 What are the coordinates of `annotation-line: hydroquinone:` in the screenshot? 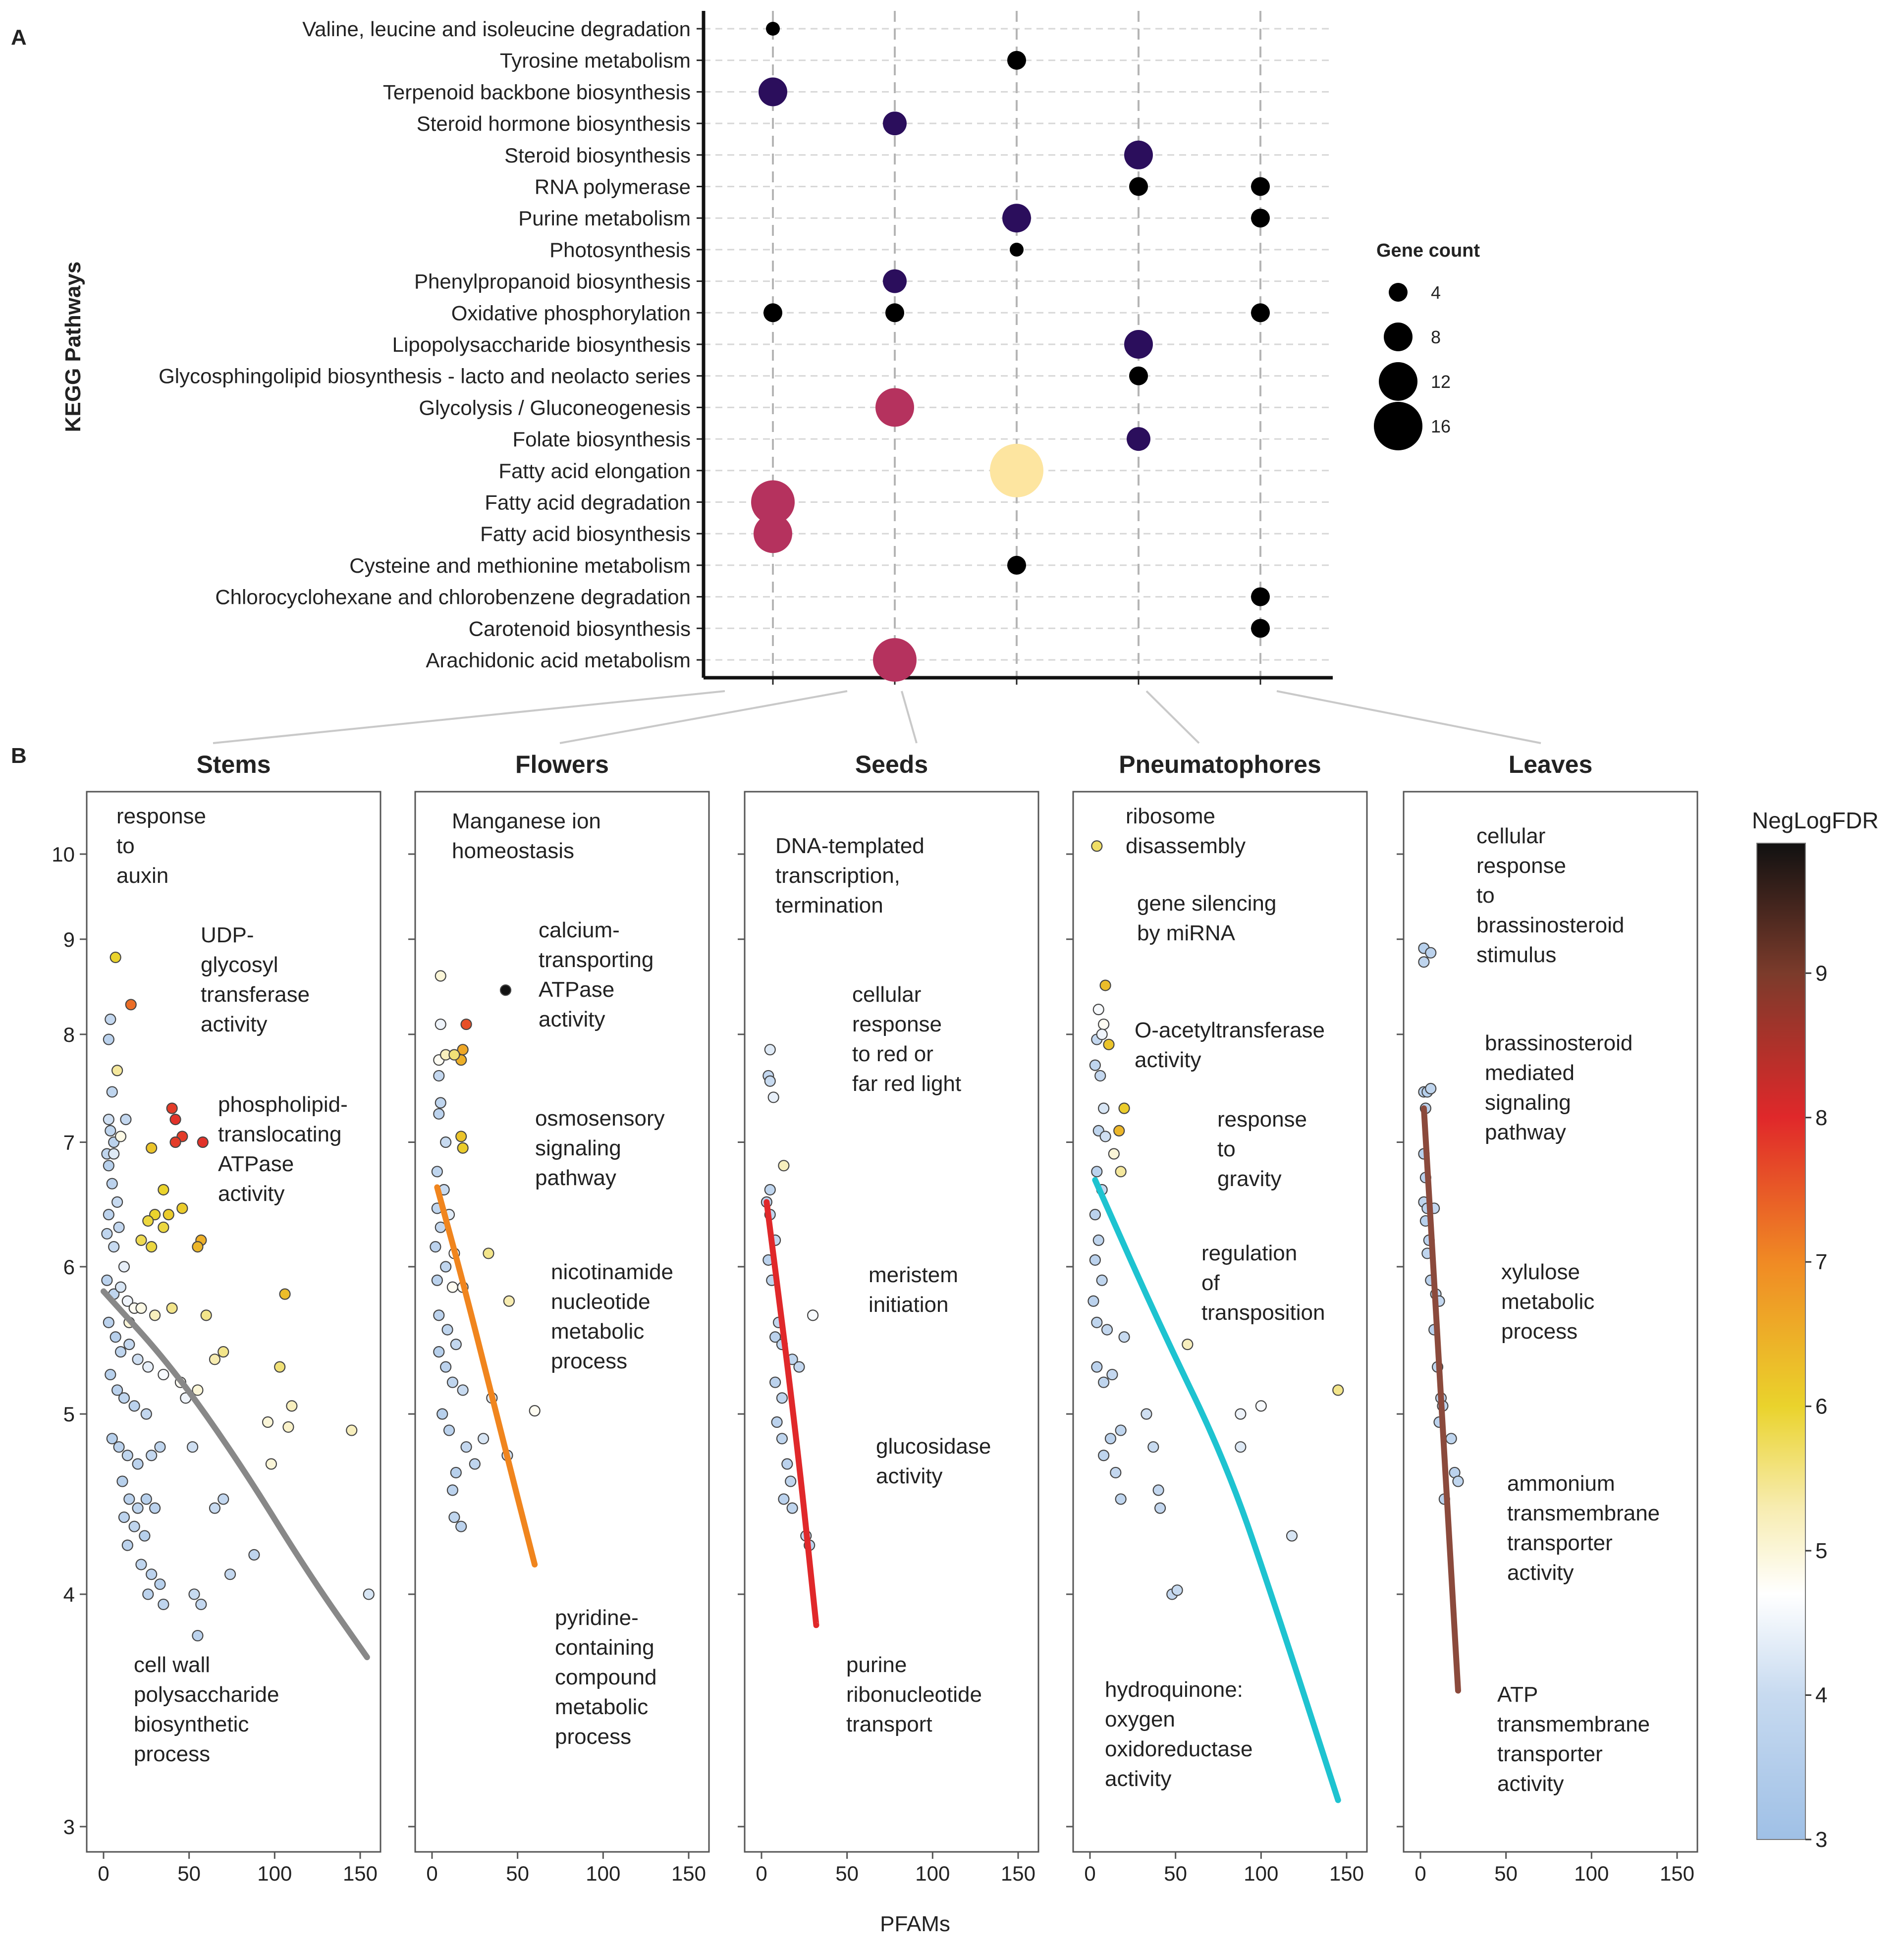 It's located at (1174, 1689).